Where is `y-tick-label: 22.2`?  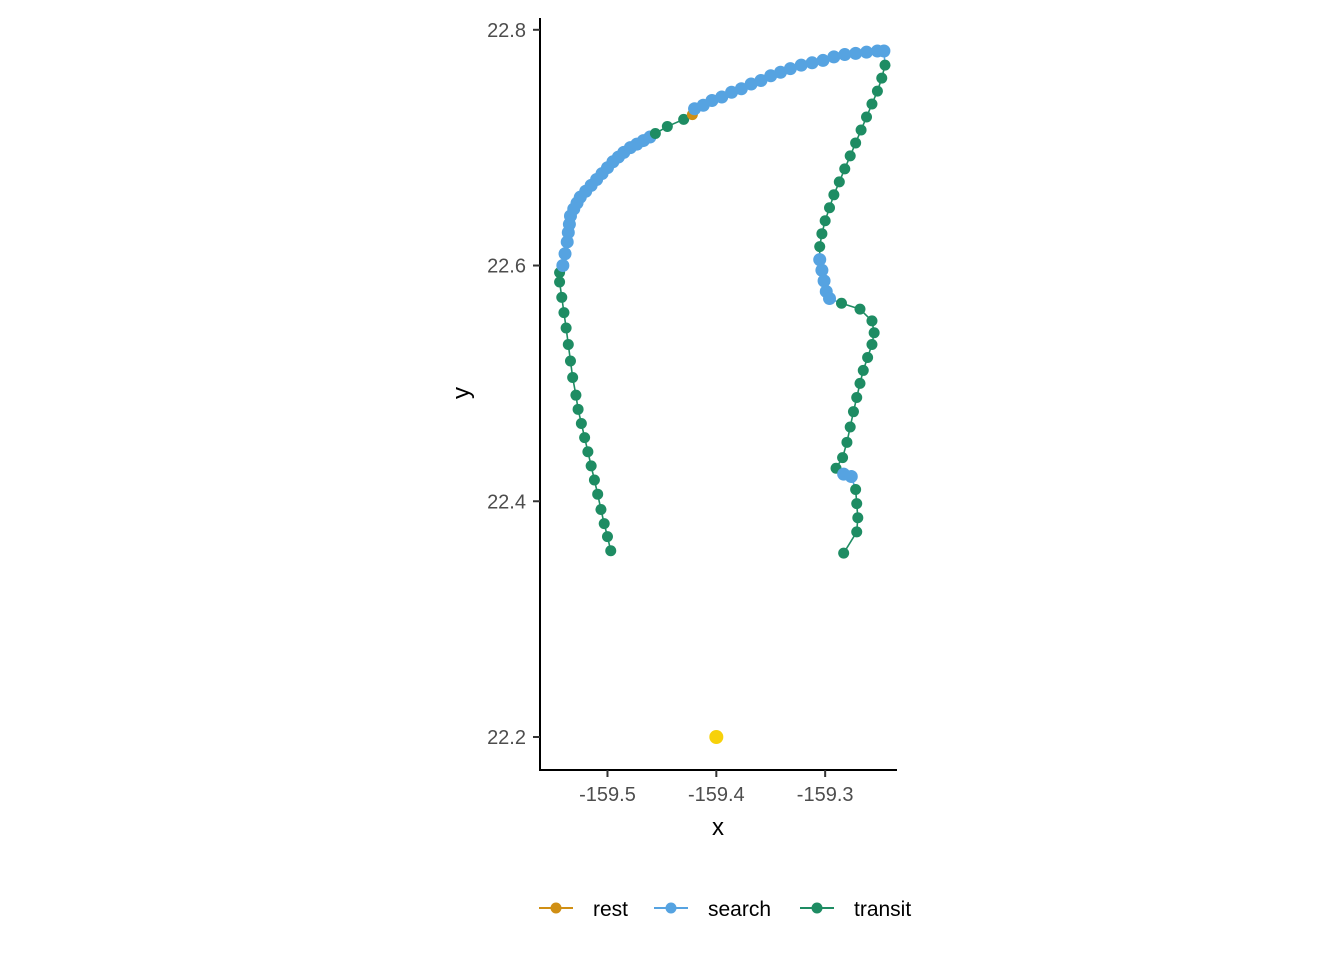
y-tick-label: 22.2 is located at coordinates (506, 738).